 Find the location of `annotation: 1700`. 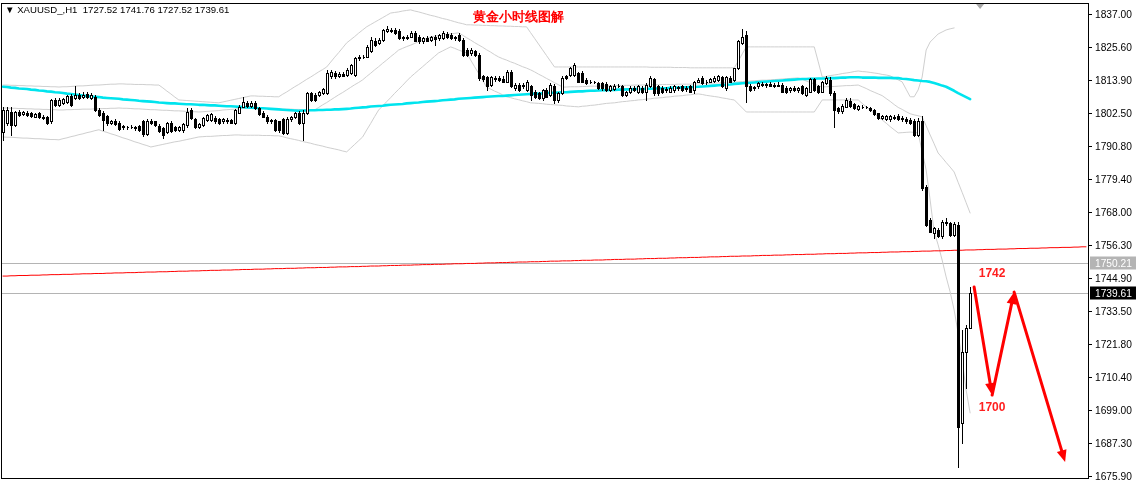

annotation: 1700 is located at coordinates (992, 407).